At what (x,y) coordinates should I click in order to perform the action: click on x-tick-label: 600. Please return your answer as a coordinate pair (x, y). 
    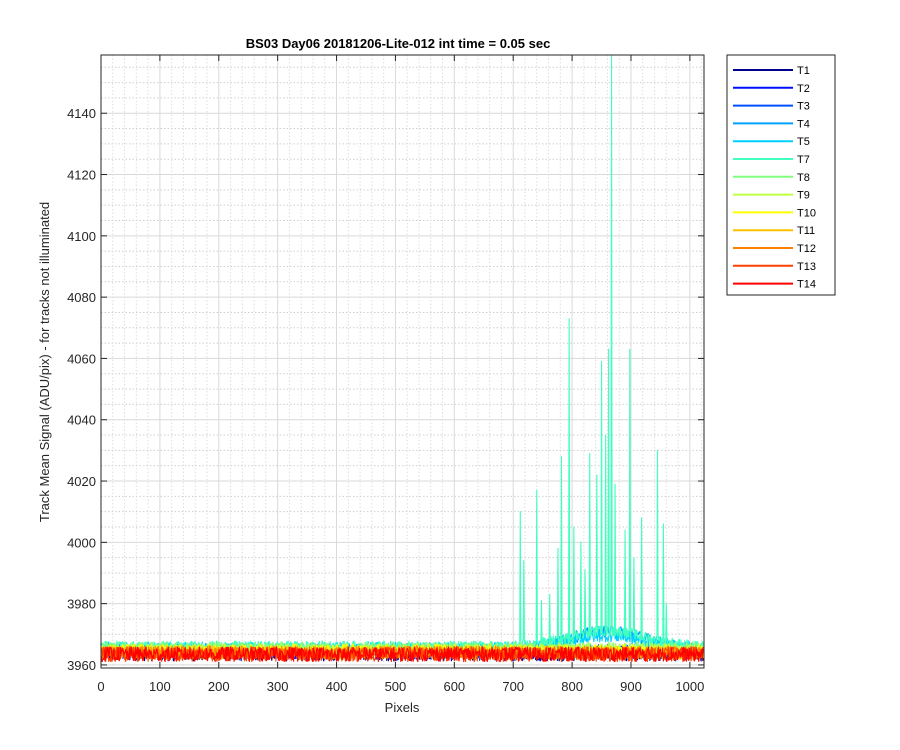
    Looking at the image, I should click on (454, 686).